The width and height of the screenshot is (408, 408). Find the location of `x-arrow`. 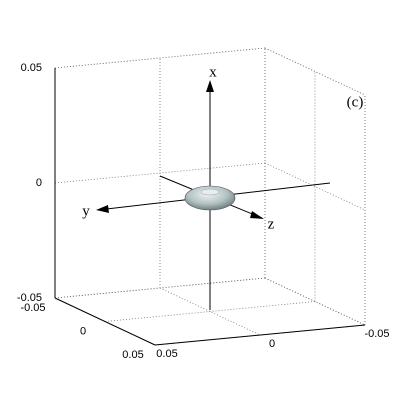

x-arrow is located at coordinates (210, 86).